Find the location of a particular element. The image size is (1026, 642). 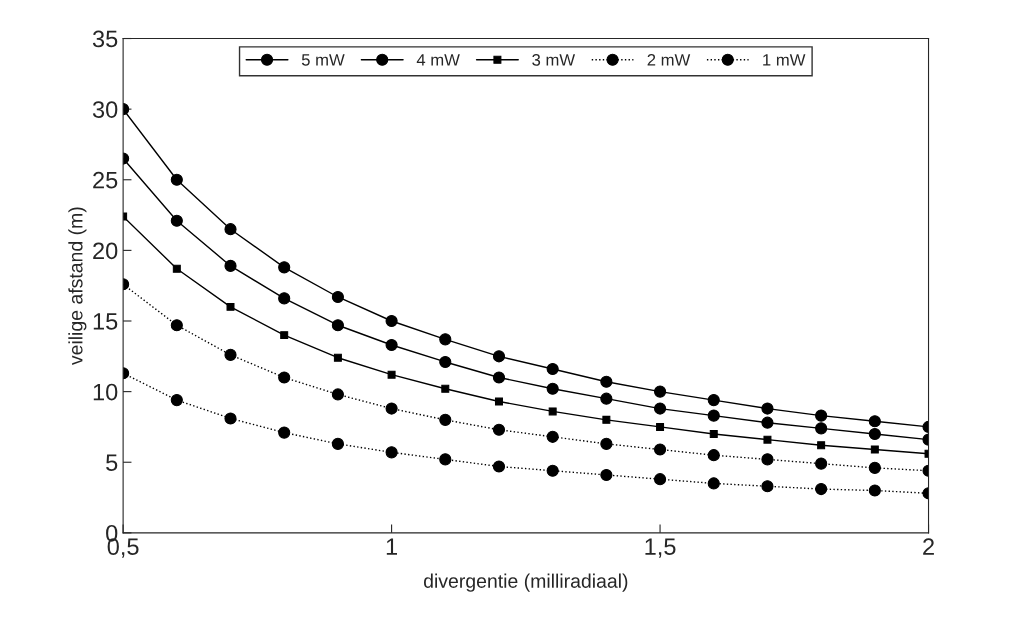

x-axis-title: divergentie (milliradiaal) is located at coordinates (525, 582).